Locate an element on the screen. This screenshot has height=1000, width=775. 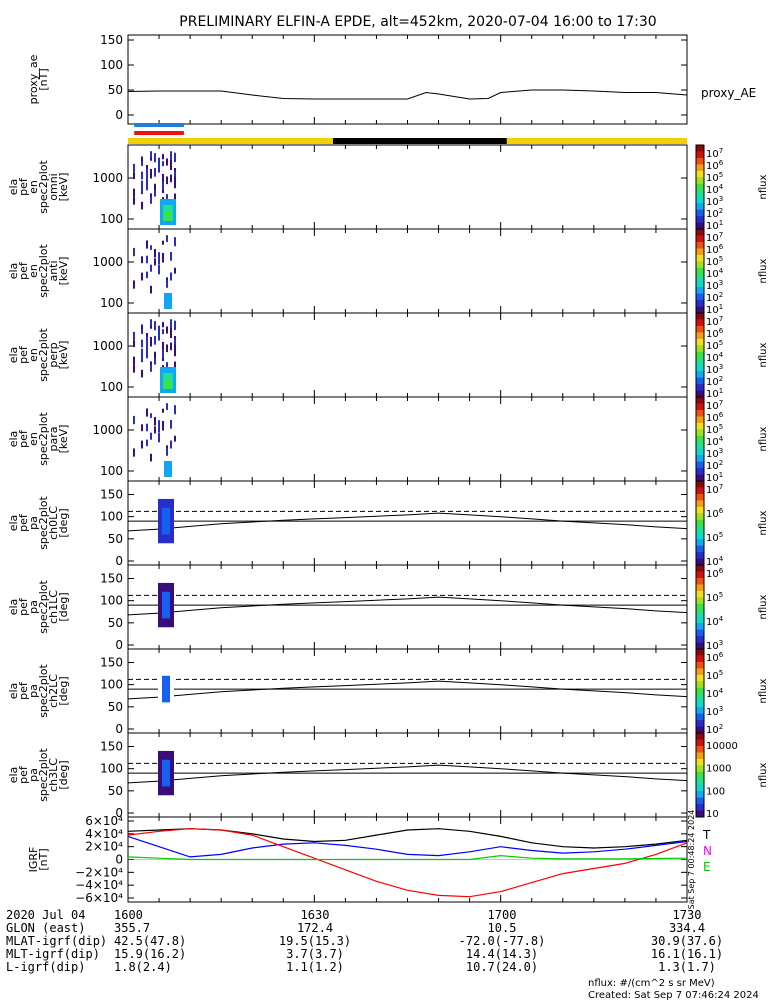
igrf-legend-e: E is located at coordinates (707, 867).